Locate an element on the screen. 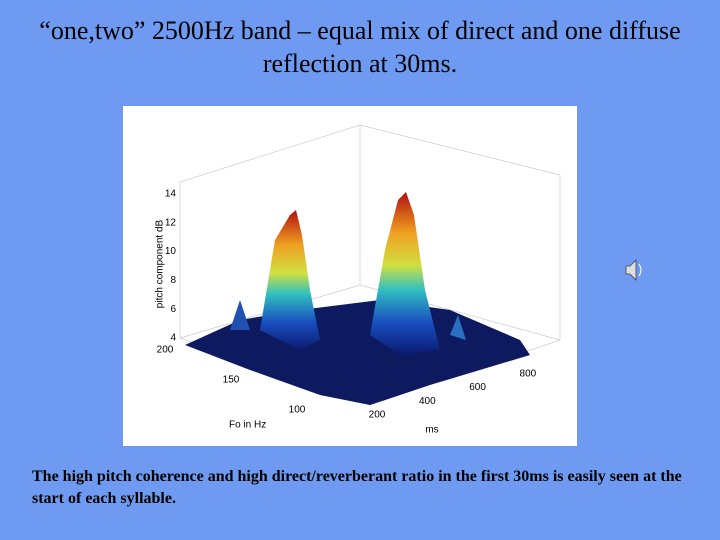 This screenshot has height=540, width=720. y-tick-label: 100 is located at coordinates (297, 410).